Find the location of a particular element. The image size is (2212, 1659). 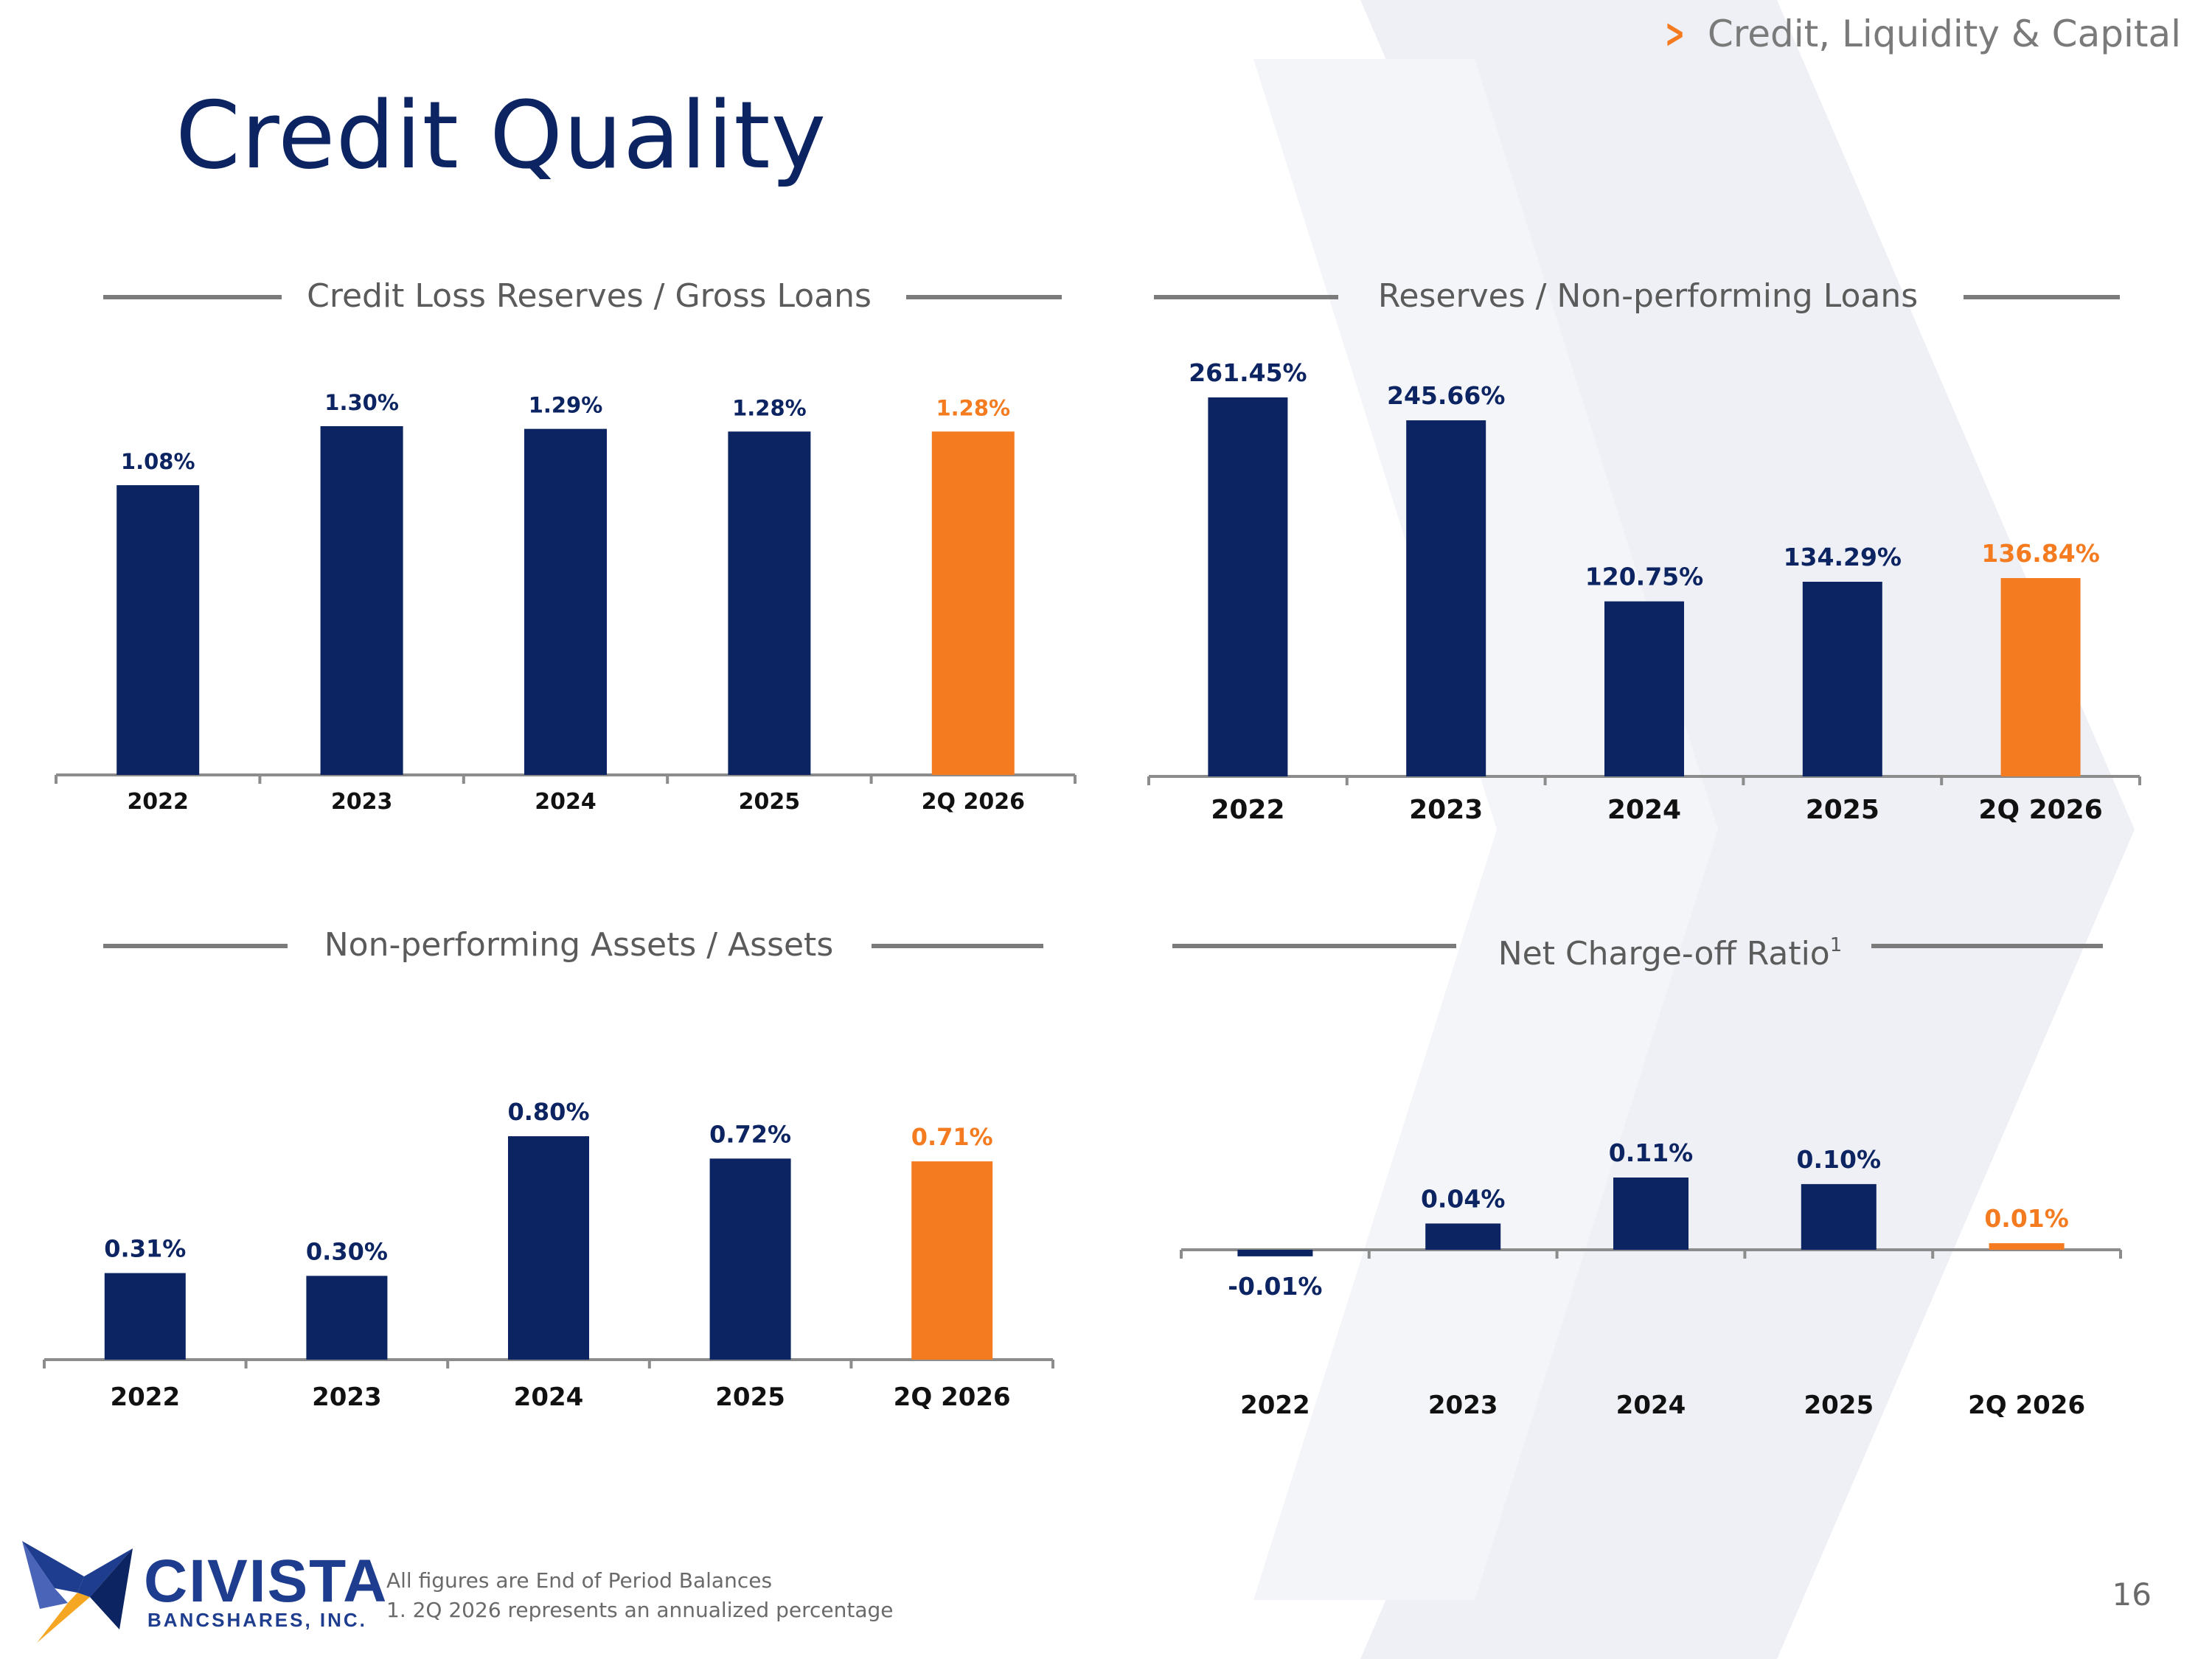

data-label: 0.11% is located at coordinates (1651, 1152).